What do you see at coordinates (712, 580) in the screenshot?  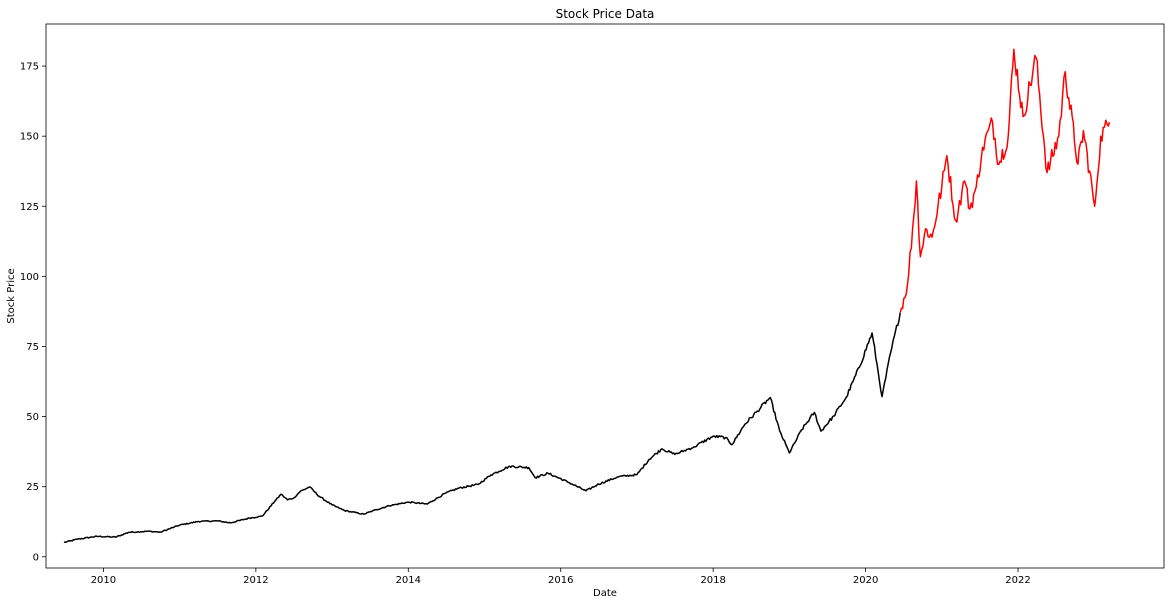 I see `x-tick-label-2018: 2018` at bounding box center [712, 580].